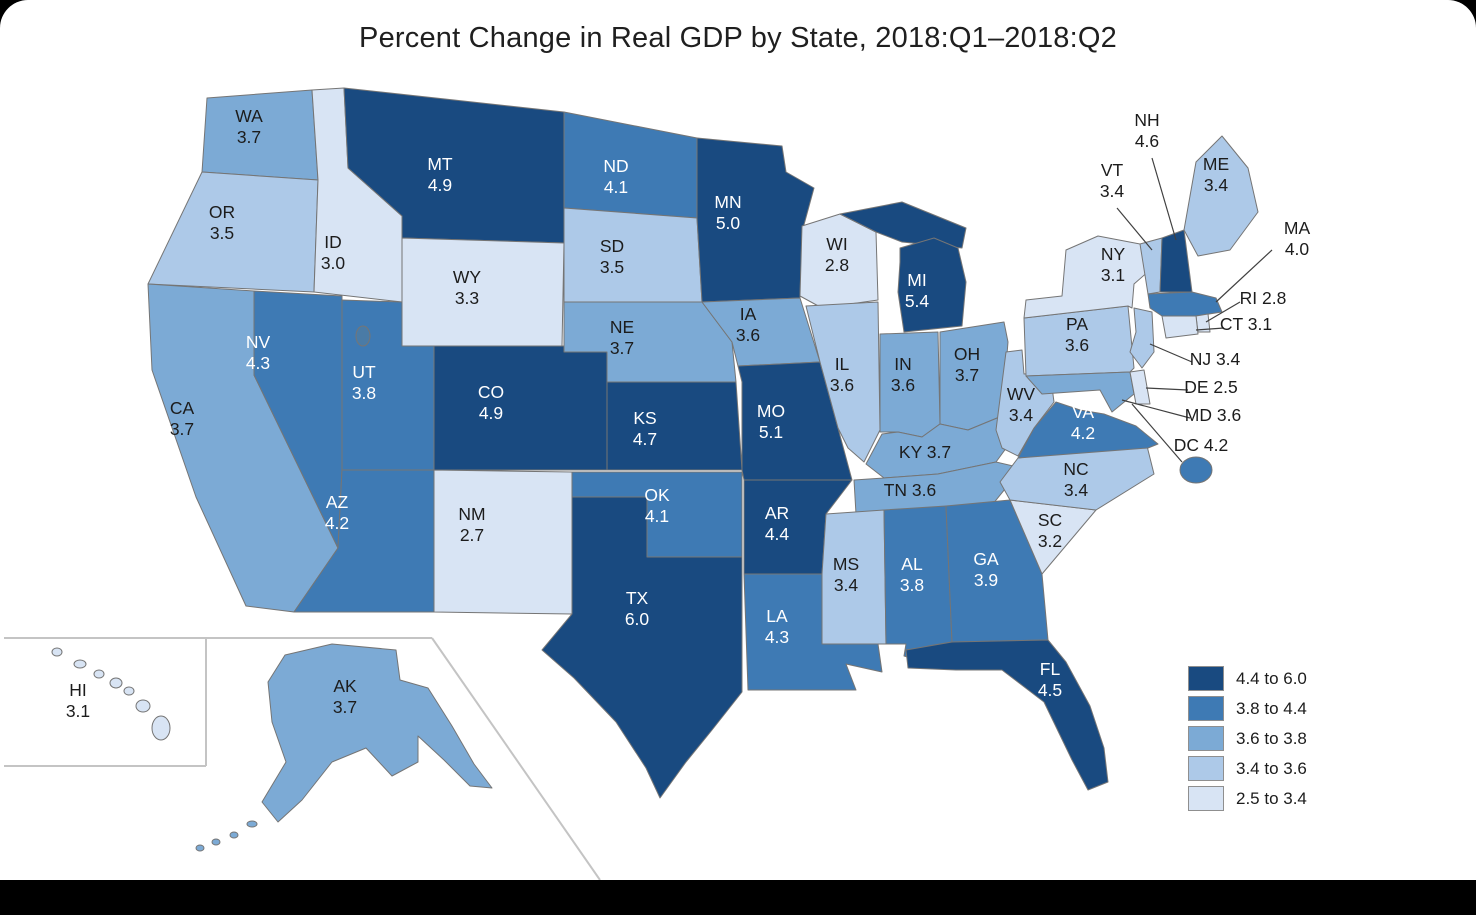 This screenshot has width=1476, height=915. I want to click on label-OH: OH 3.7, so click(967, 364).